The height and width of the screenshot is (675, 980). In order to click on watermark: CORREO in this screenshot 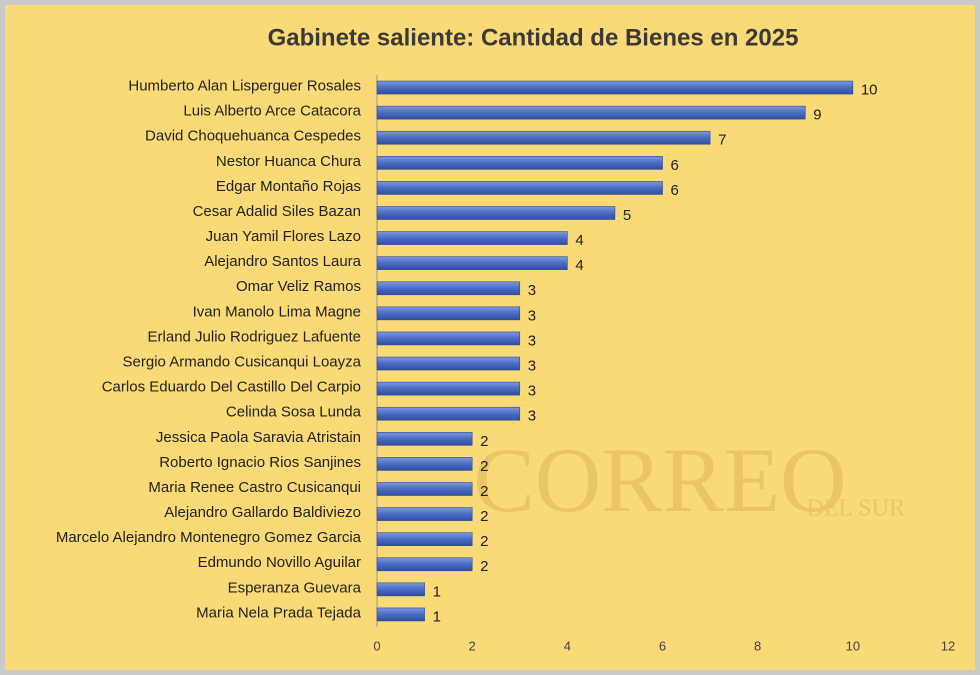, I will do `click(659, 480)`.